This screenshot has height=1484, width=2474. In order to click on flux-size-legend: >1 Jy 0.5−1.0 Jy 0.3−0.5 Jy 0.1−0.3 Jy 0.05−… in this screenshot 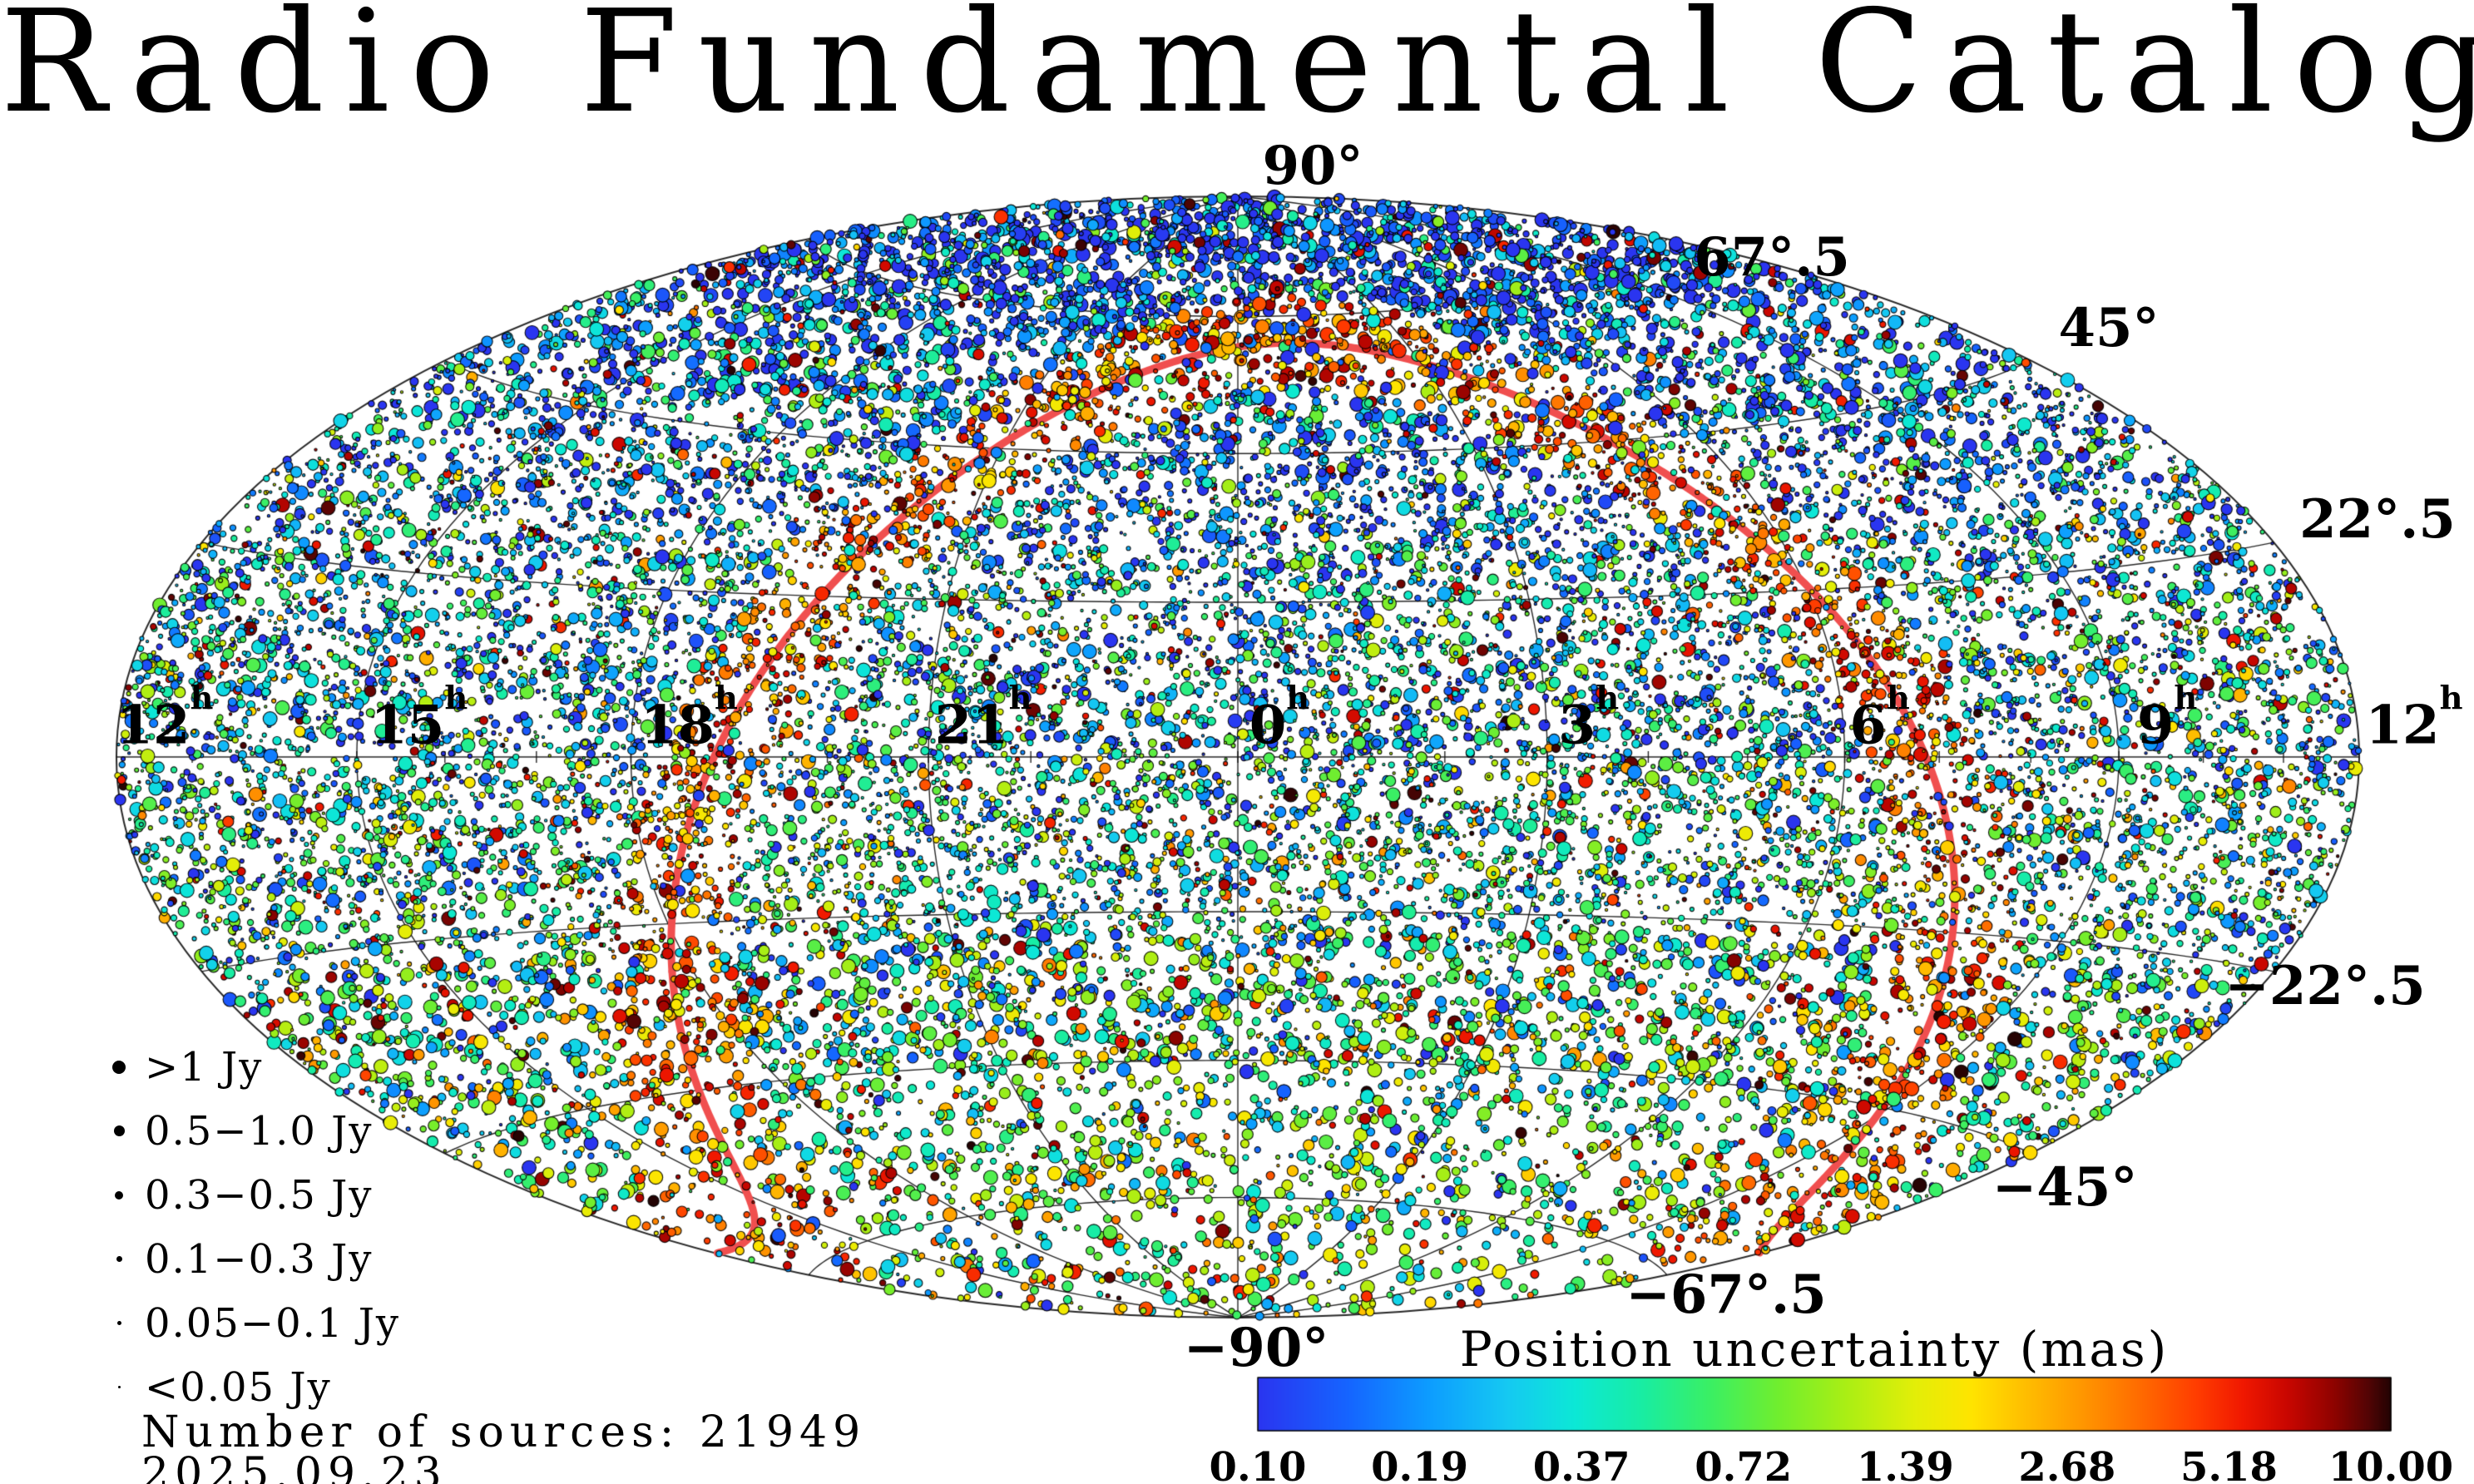, I will do `click(252, 1227)`.